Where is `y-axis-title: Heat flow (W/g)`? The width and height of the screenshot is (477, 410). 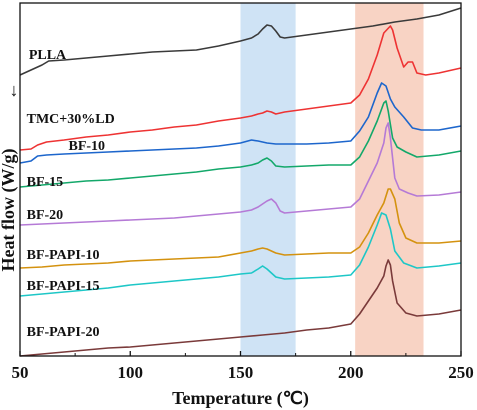 y-axis-title: Heat flow (W/g) is located at coordinates (9, 210).